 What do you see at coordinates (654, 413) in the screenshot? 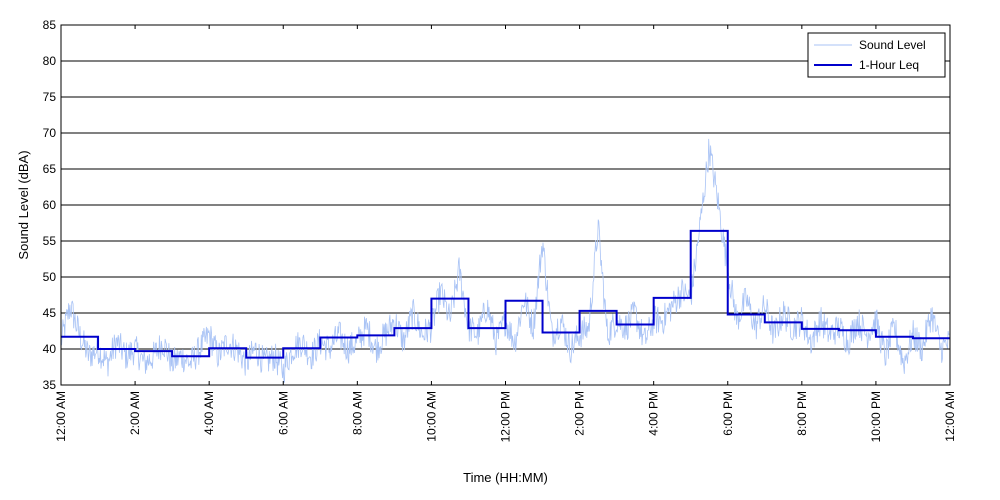
I see `x-tick-label: 4:00 PM` at bounding box center [654, 413].